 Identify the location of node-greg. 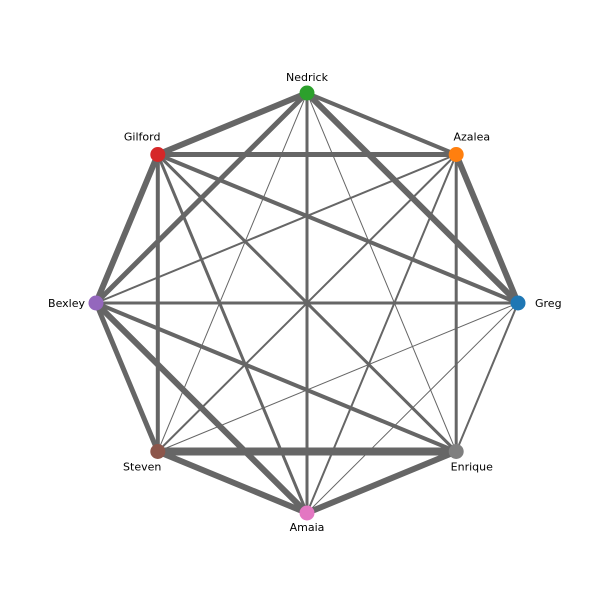
(518, 303).